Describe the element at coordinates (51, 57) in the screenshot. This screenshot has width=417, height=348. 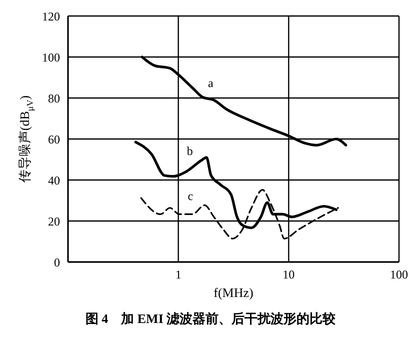
I see `y-tick-label: 100` at that location.